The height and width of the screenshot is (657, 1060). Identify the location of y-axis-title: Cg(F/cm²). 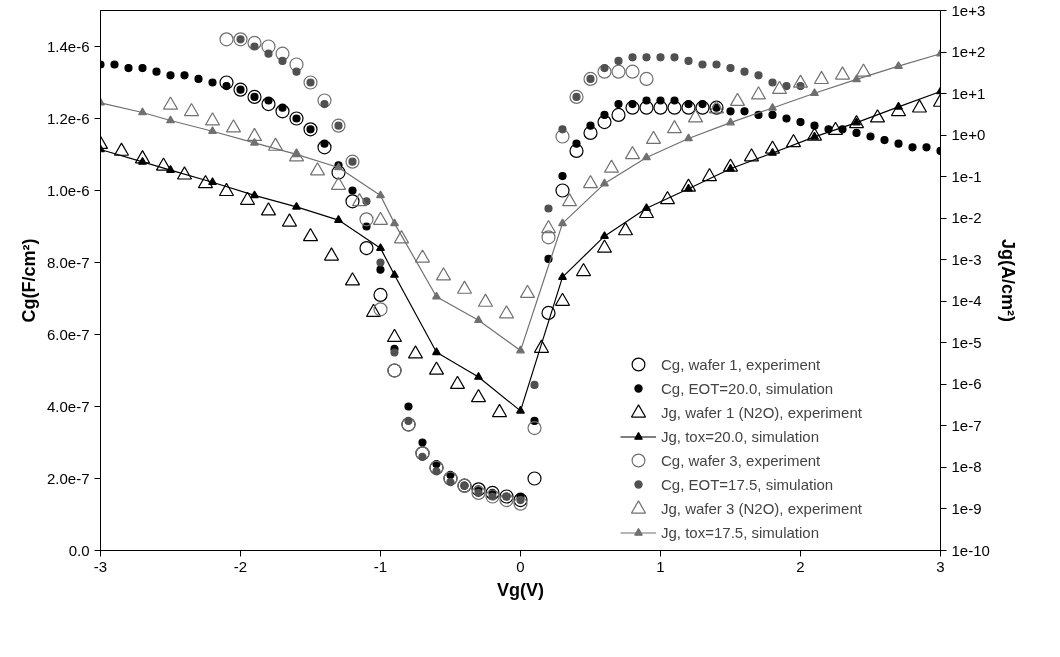
(28, 280).